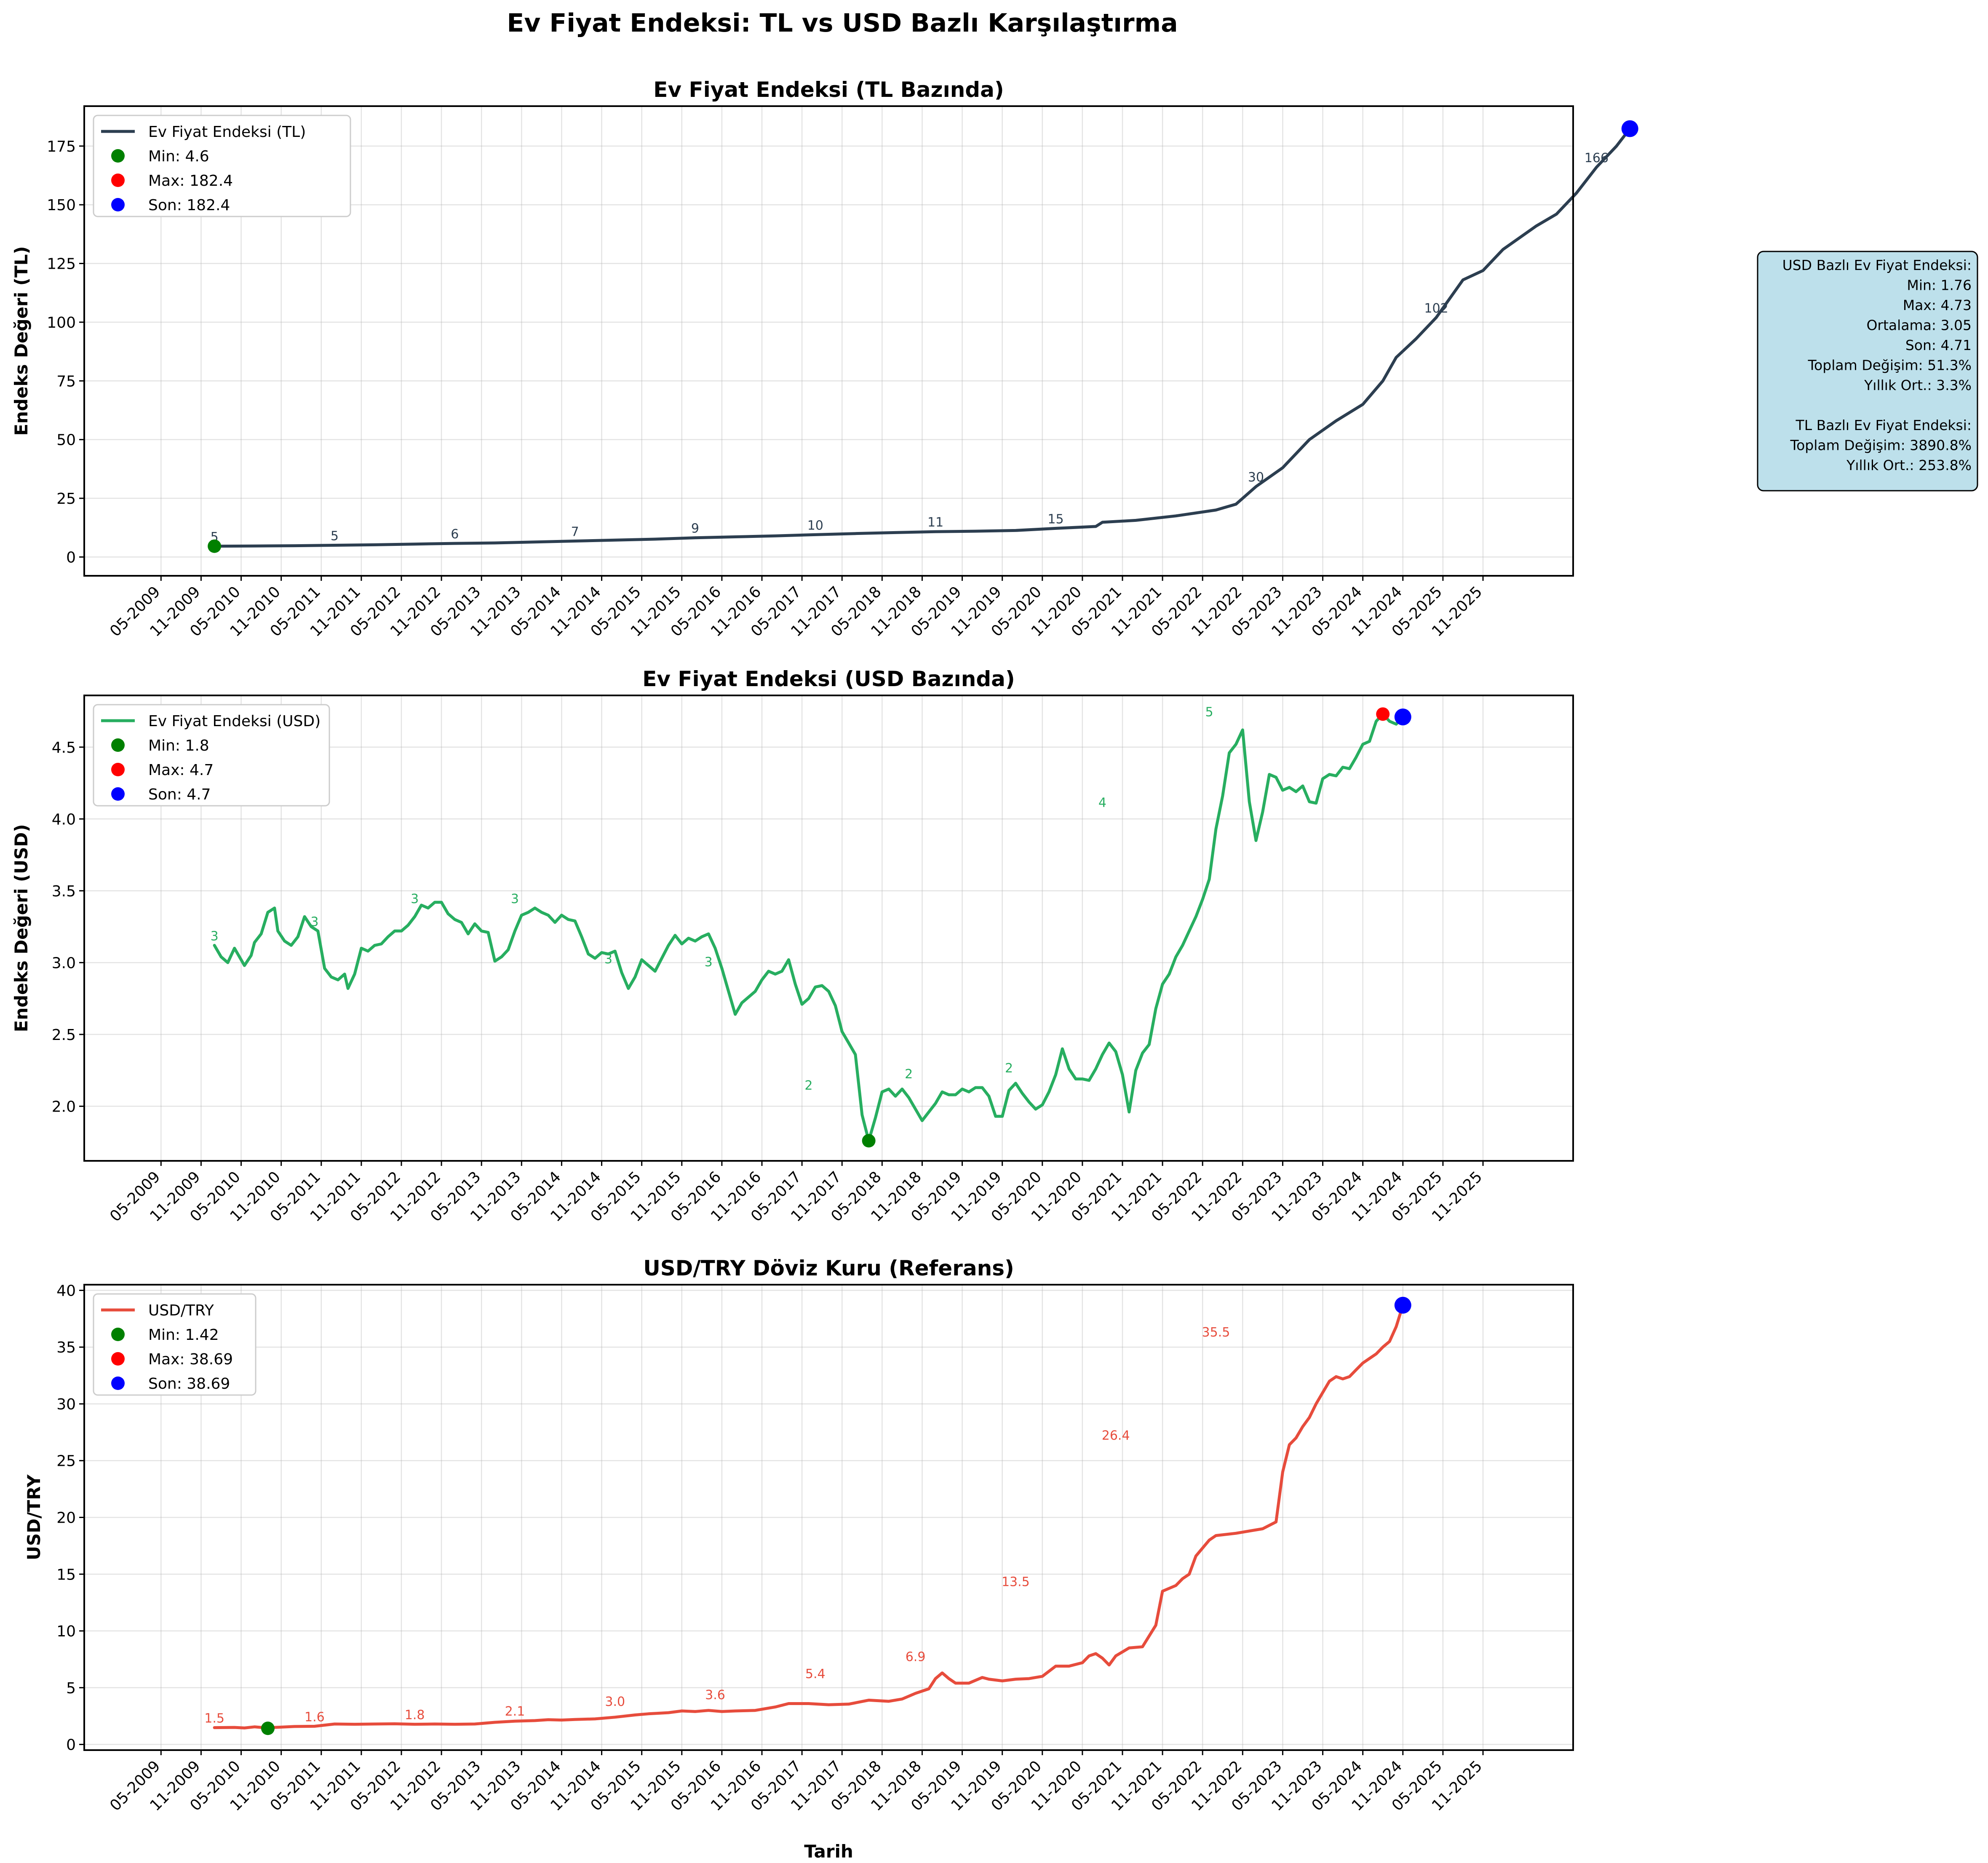  What do you see at coordinates (71, 1688) in the screenshot?
I see `y-tick-label: 5` at bounding box center [71, 1688].